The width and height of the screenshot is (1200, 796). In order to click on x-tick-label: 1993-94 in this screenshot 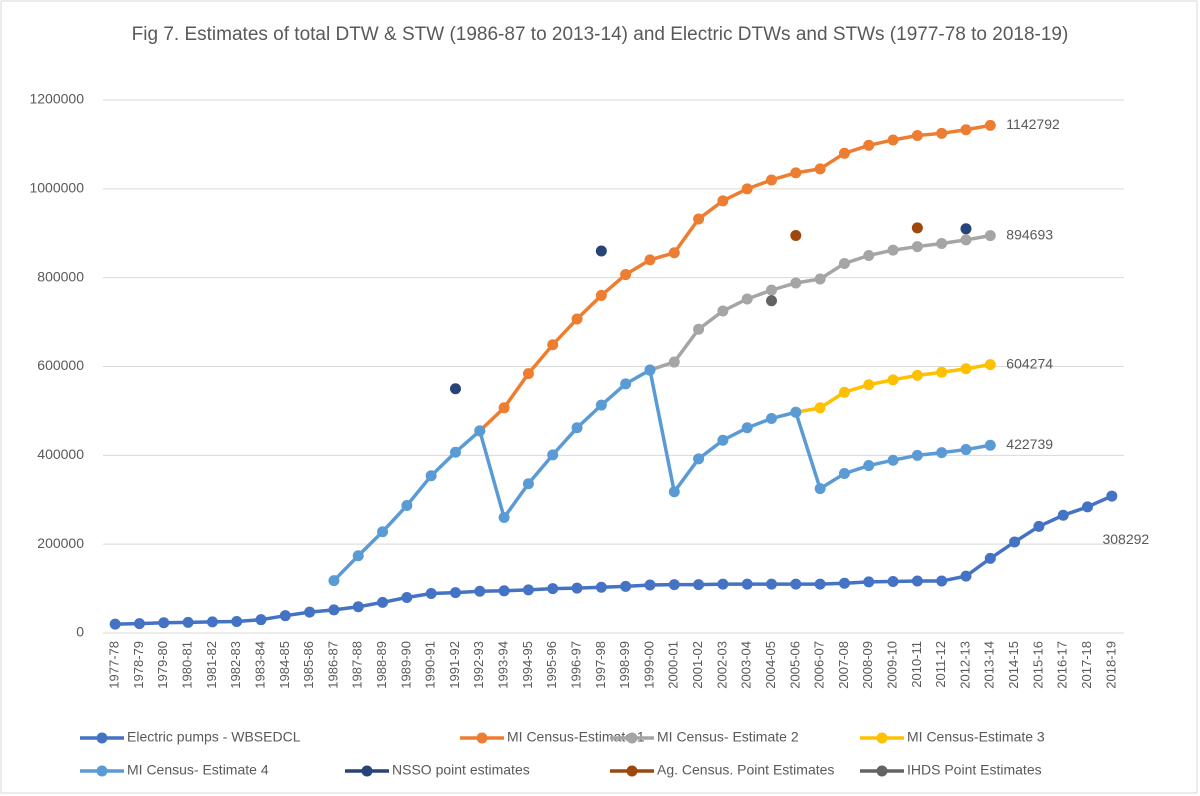, I will do `click(503, 665)`.